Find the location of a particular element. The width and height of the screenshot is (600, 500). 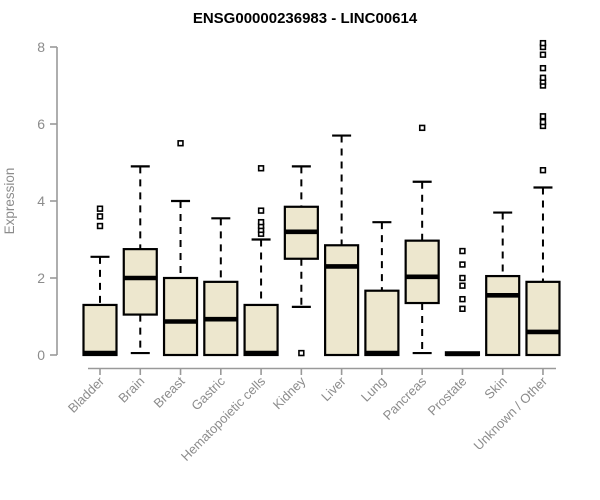

box-hematopoietic-cells is located at coordinates (261, 261).